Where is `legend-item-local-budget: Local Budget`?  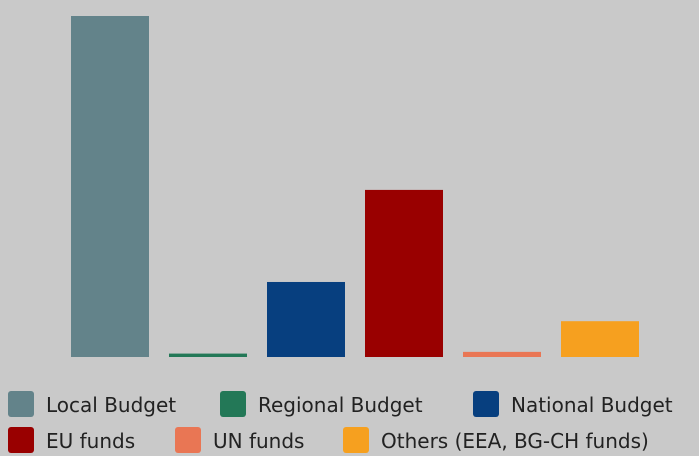
legend-item-local-budget: Local Budget is located at coordinates (92, 404).